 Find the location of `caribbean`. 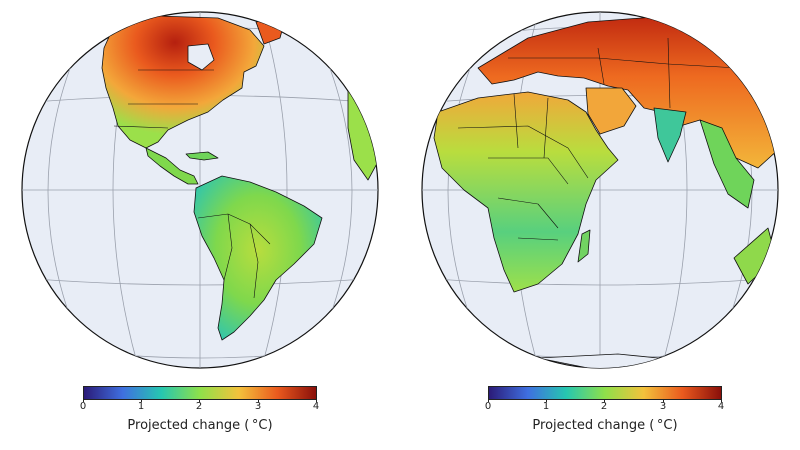

caribbean is located at coordinates (202, 156).